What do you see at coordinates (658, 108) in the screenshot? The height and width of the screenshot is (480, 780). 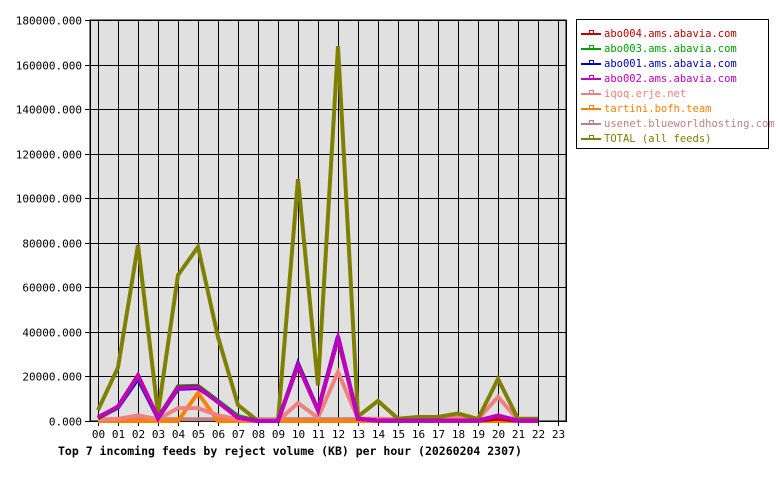 I see `legend-label: tartini.bofh.team` at bounding box center [658, 108].